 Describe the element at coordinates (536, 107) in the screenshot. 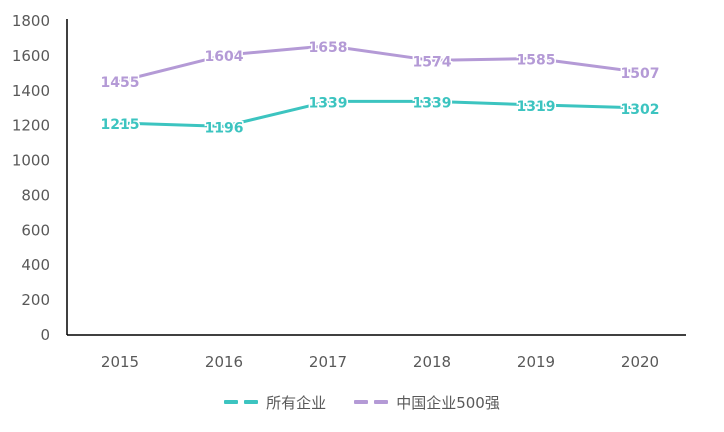

I see `data-label: 1319` at that location.